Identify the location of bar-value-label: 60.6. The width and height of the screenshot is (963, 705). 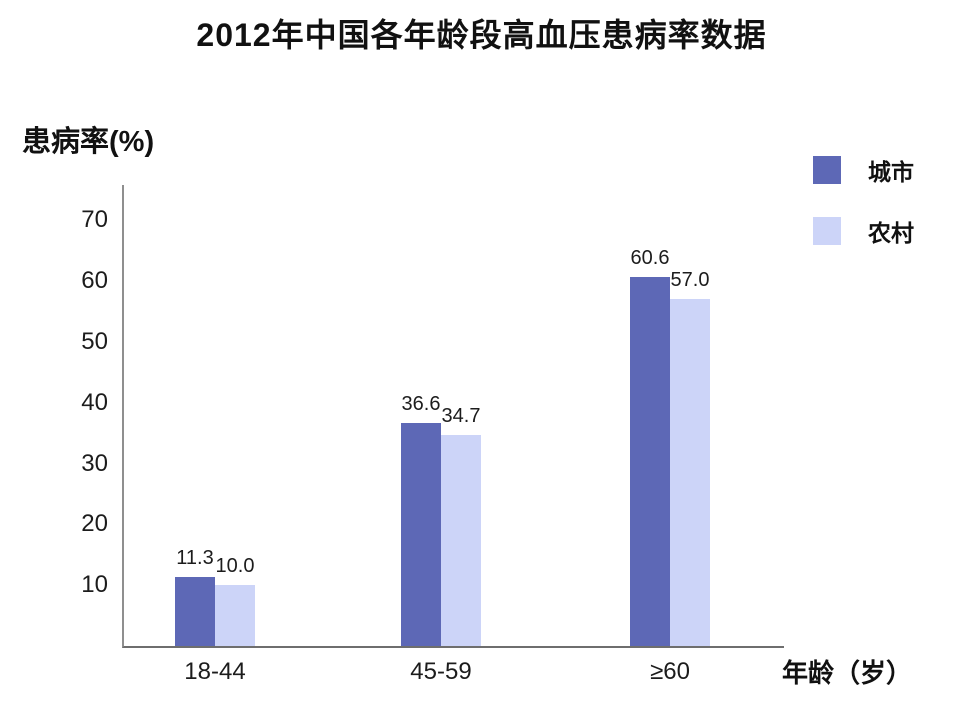
(650, 258).